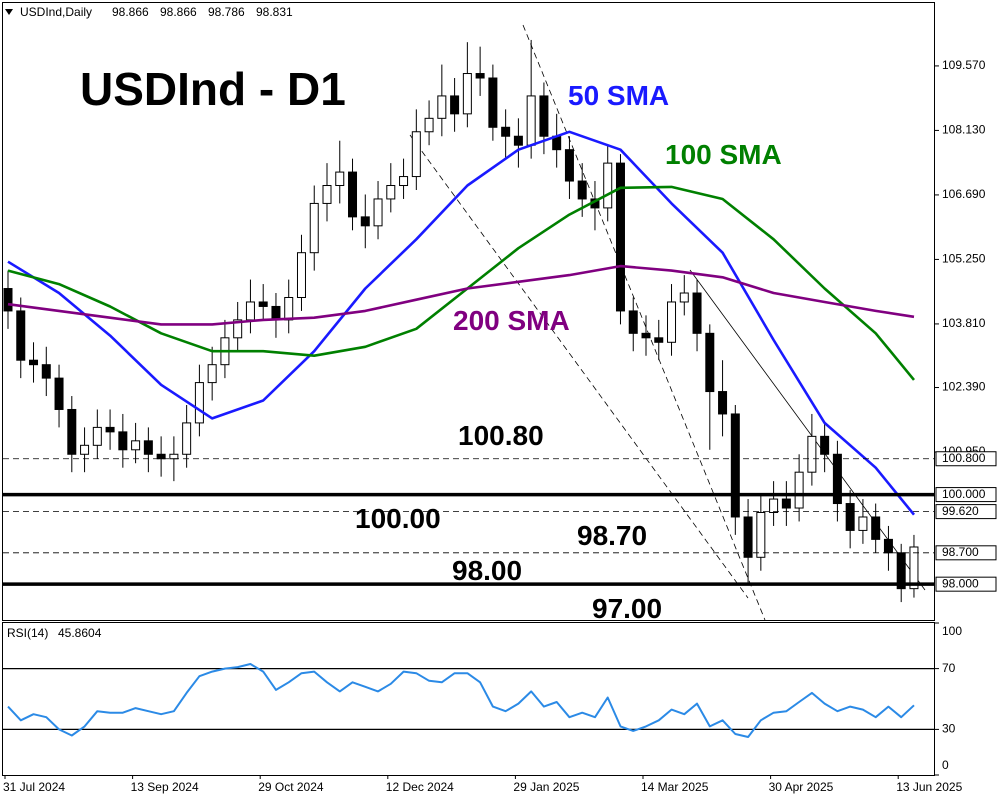 The width and height of the screenshot is (1000, 800). Describe the element at coordinates (130, 12) in the screenshot. I see `header-open: 98.866` at that location.